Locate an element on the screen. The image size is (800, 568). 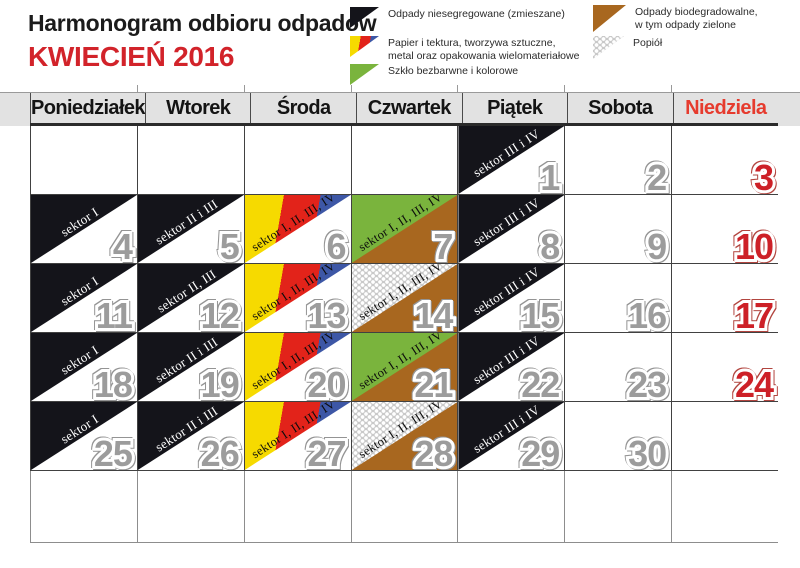
day-number: 6 is located at coordinates (337, 246).